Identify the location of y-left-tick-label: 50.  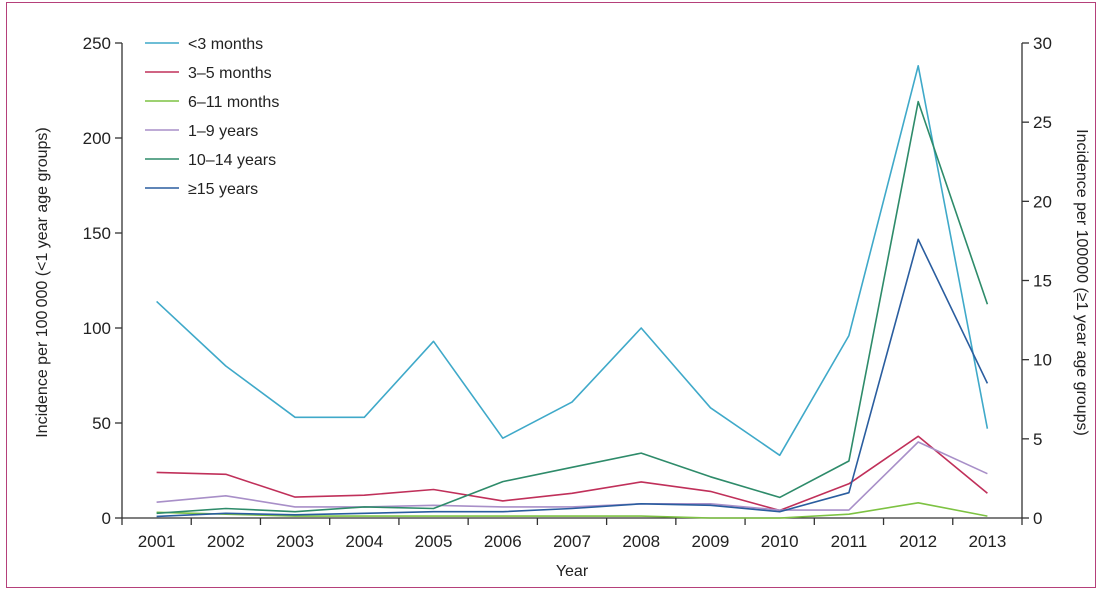
(101, 423).